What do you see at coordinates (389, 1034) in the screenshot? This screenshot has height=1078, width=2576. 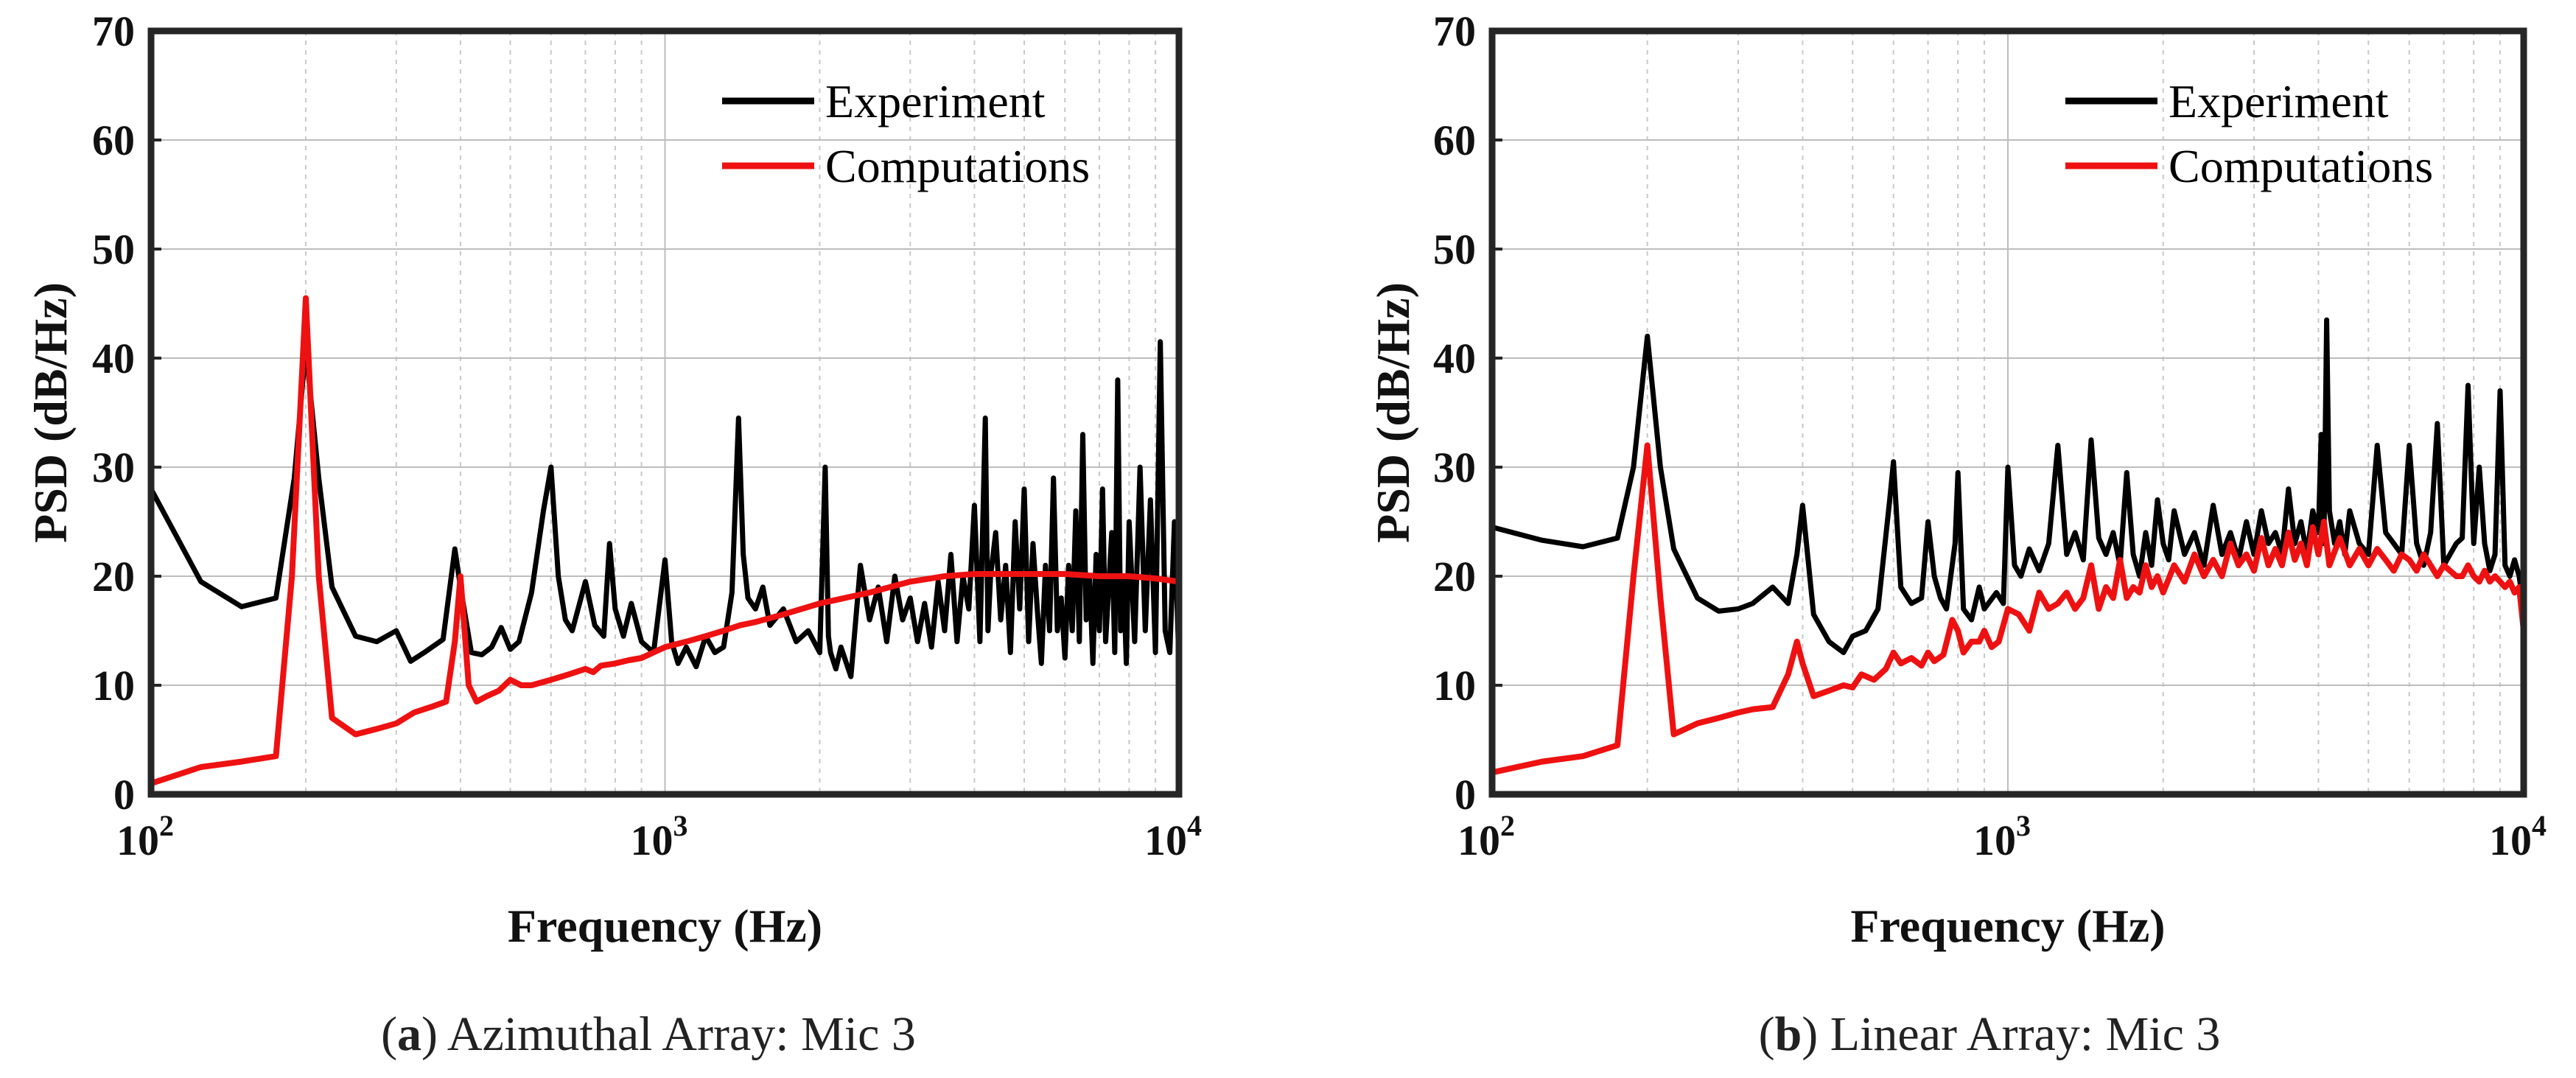 I see `panel-a-caption-open-paren: (` at bounding box center [389, 1034].